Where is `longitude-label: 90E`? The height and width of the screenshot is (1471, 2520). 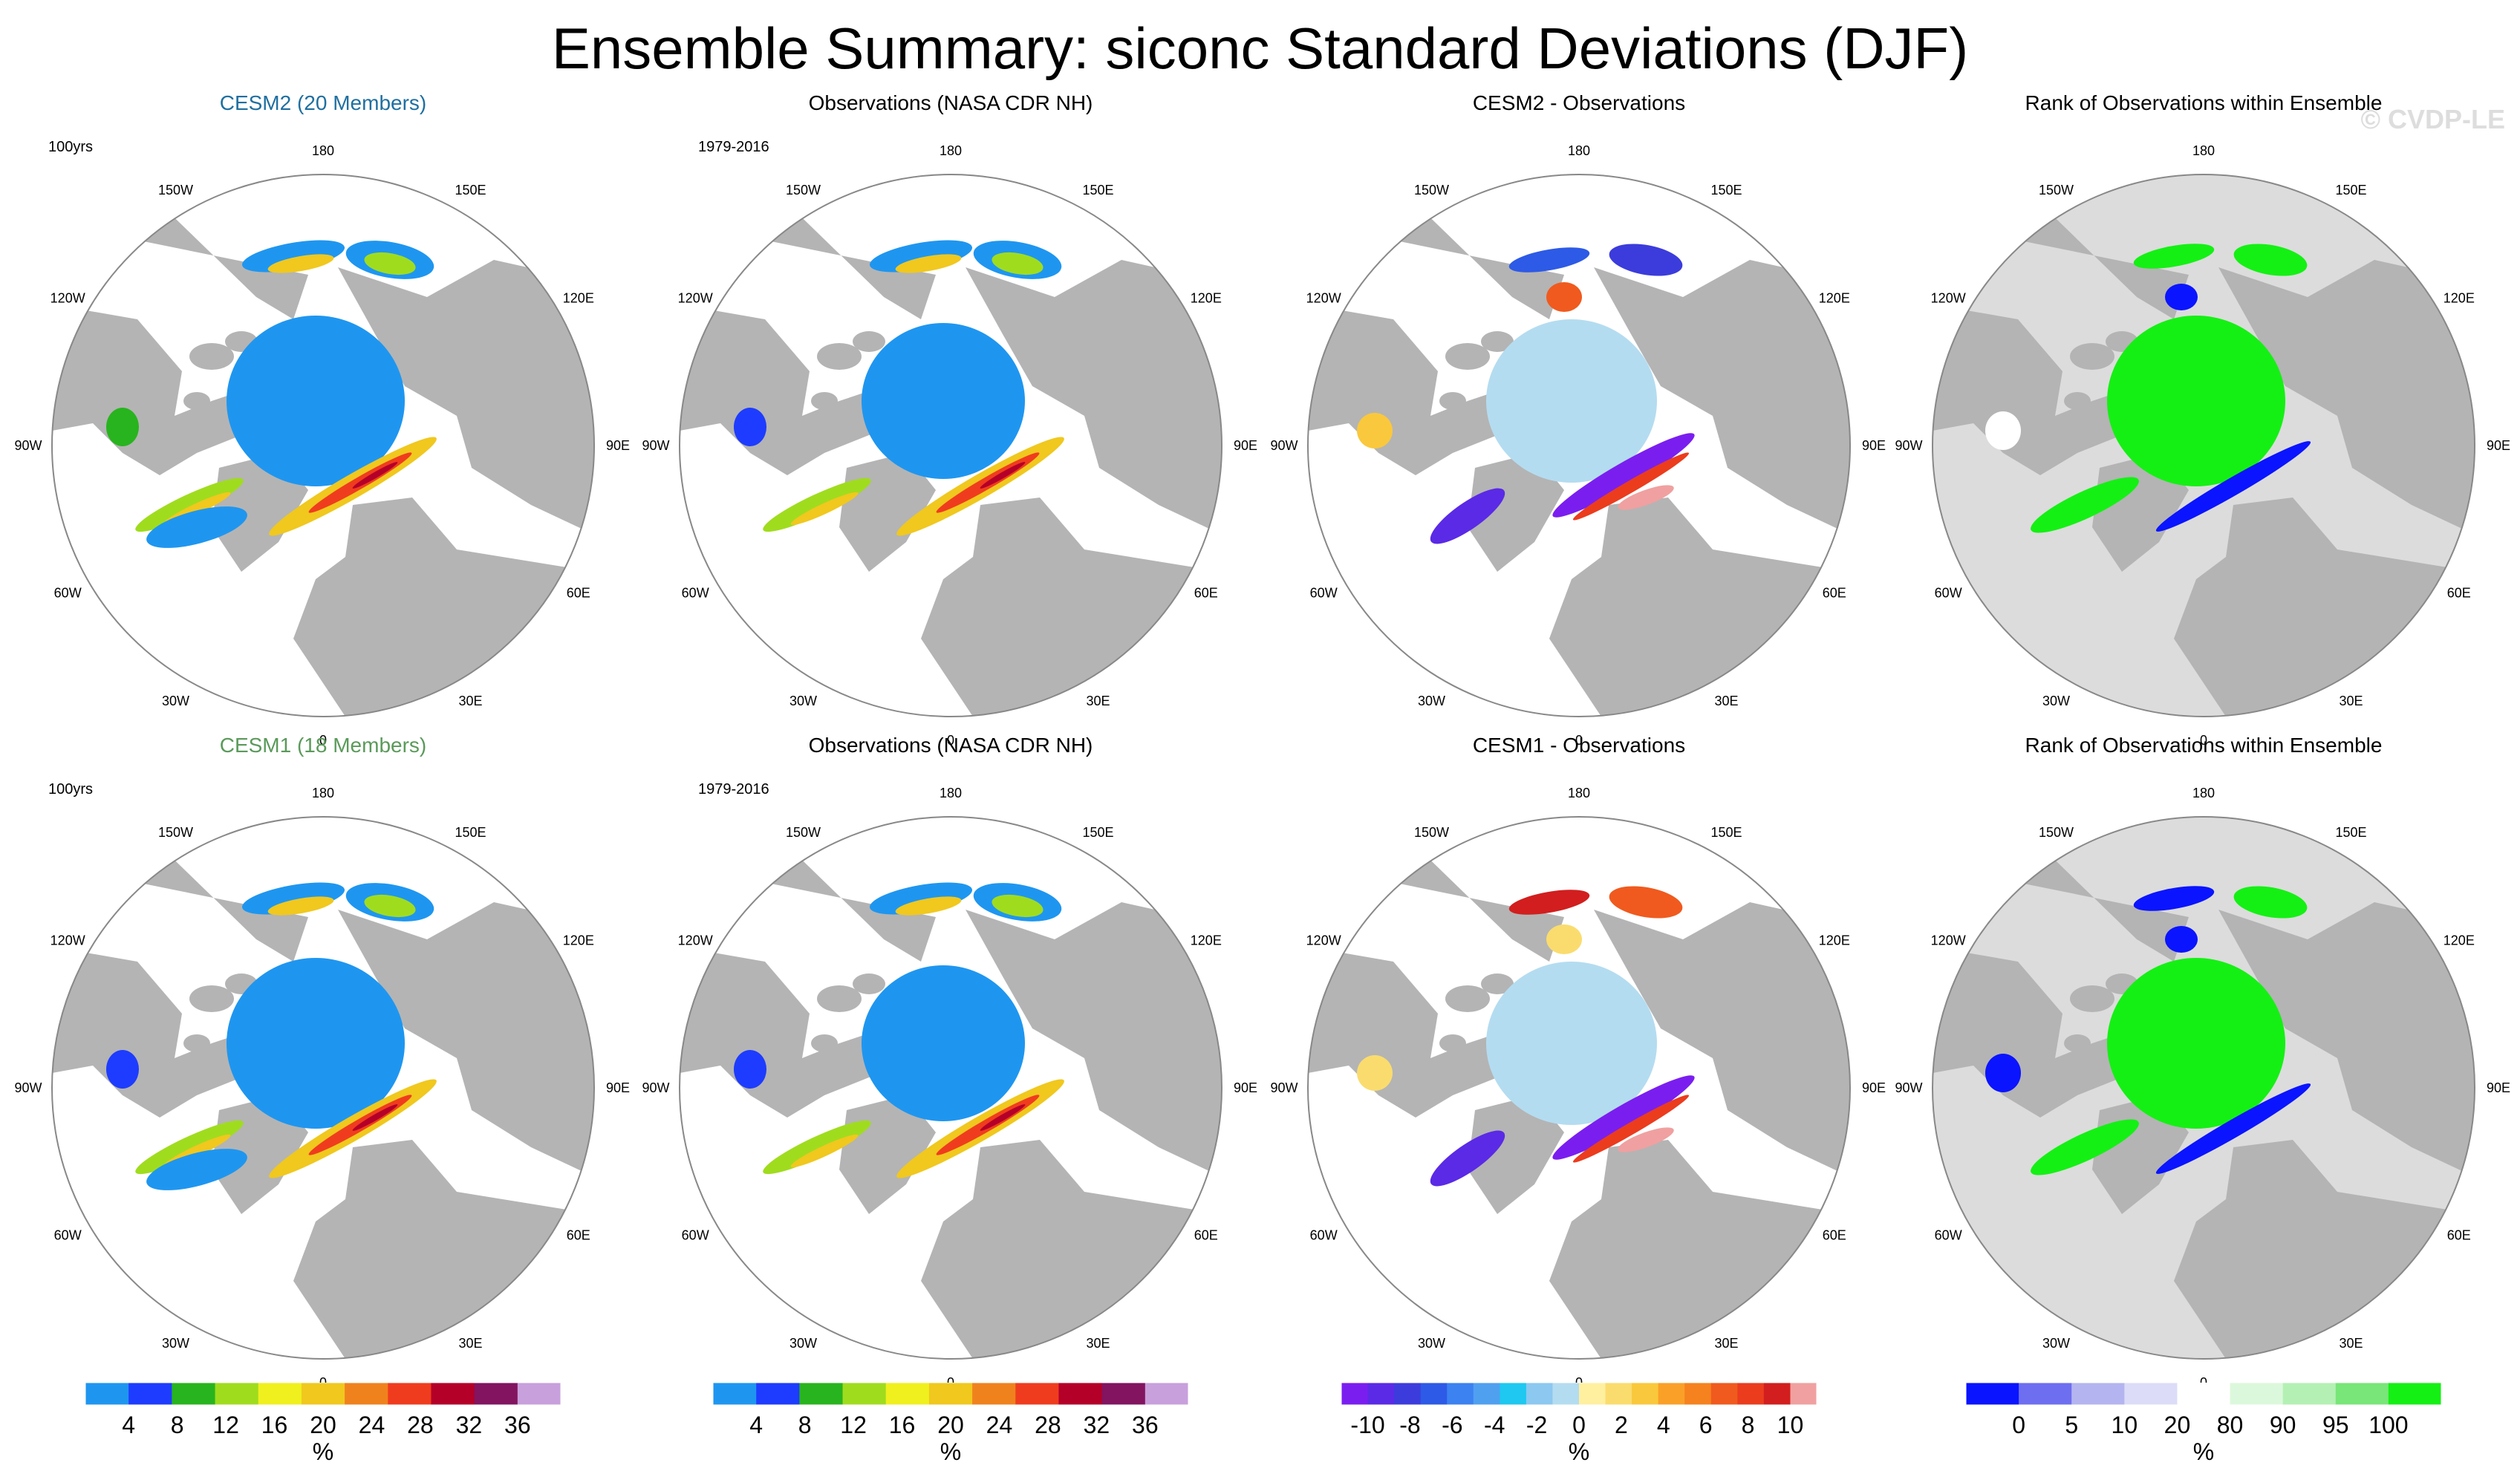
longitude-label: 90E is located at coordinates (1874, 445).